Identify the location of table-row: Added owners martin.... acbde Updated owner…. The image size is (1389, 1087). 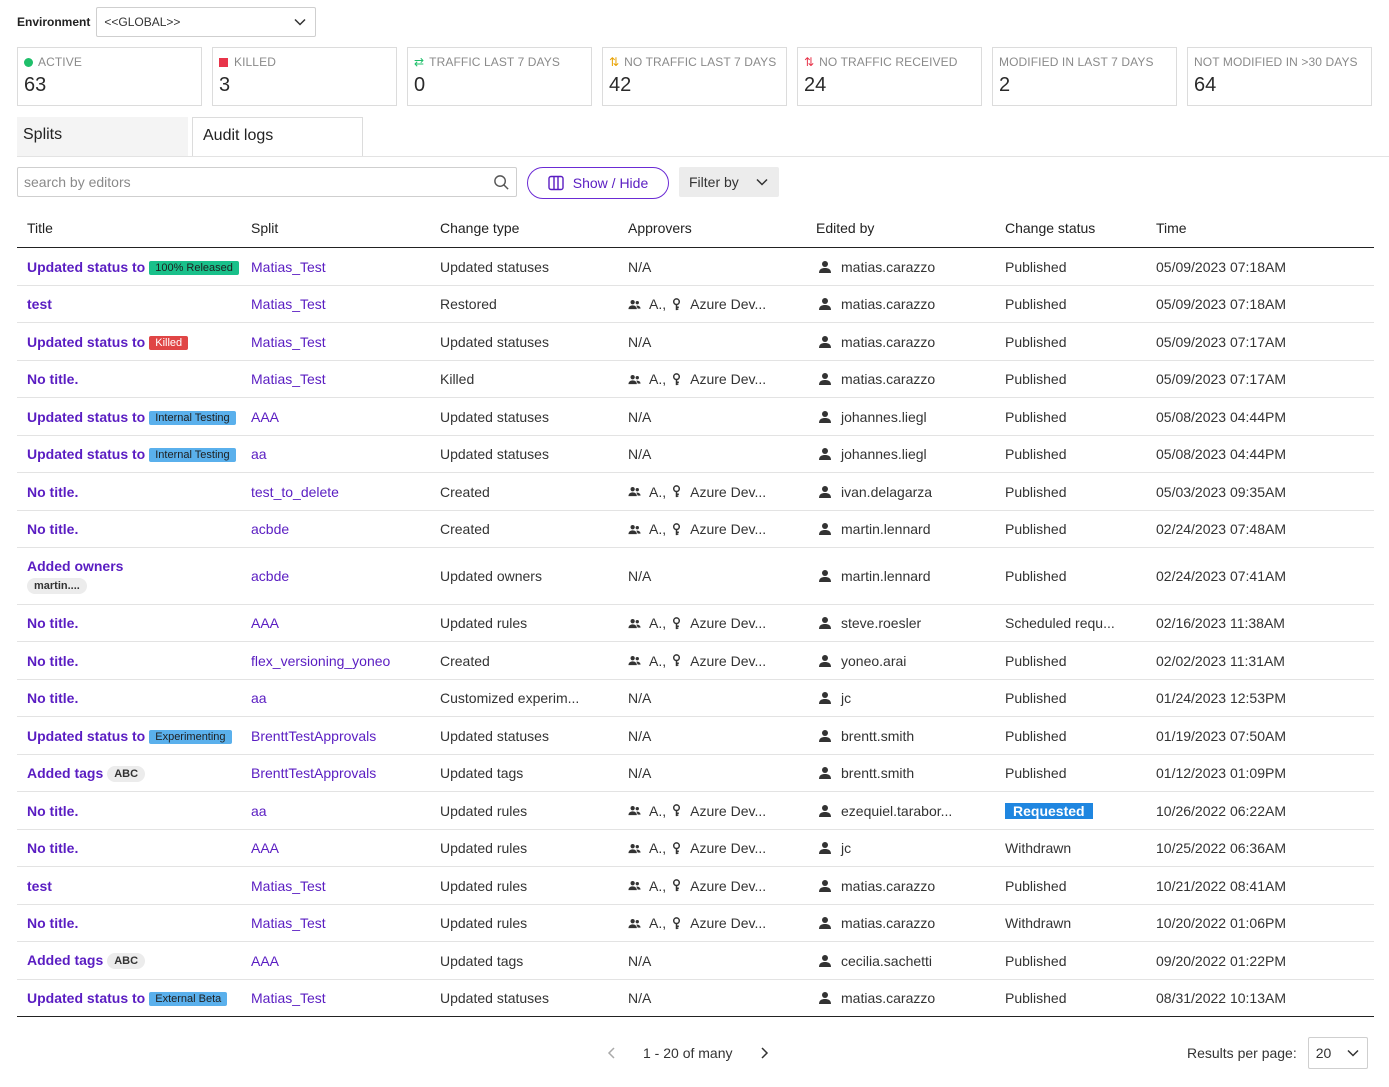
(695, 576).